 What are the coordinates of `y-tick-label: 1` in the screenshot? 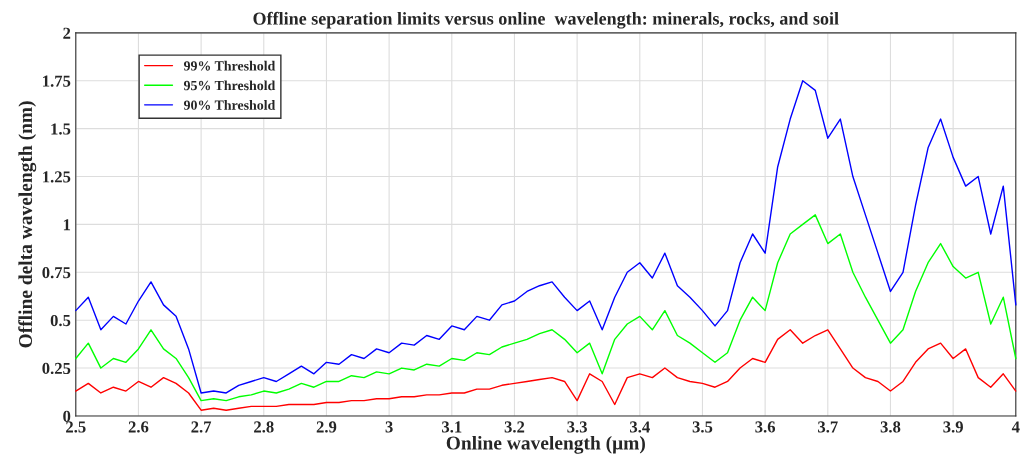 It's located at (67, 225).